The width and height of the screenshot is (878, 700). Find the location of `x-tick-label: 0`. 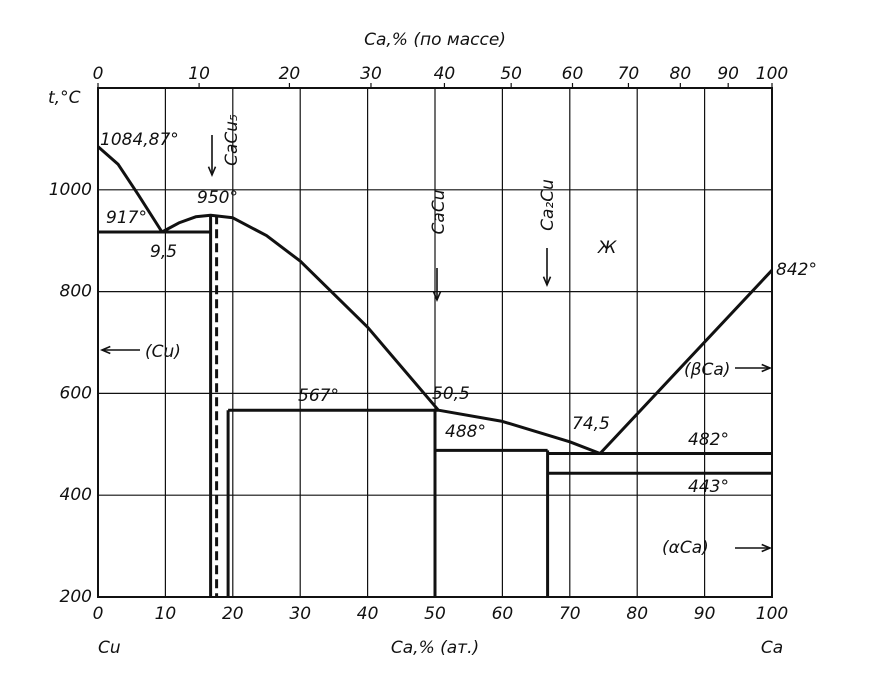

x-tick-label: 0 is located at coordinates (98, 614).